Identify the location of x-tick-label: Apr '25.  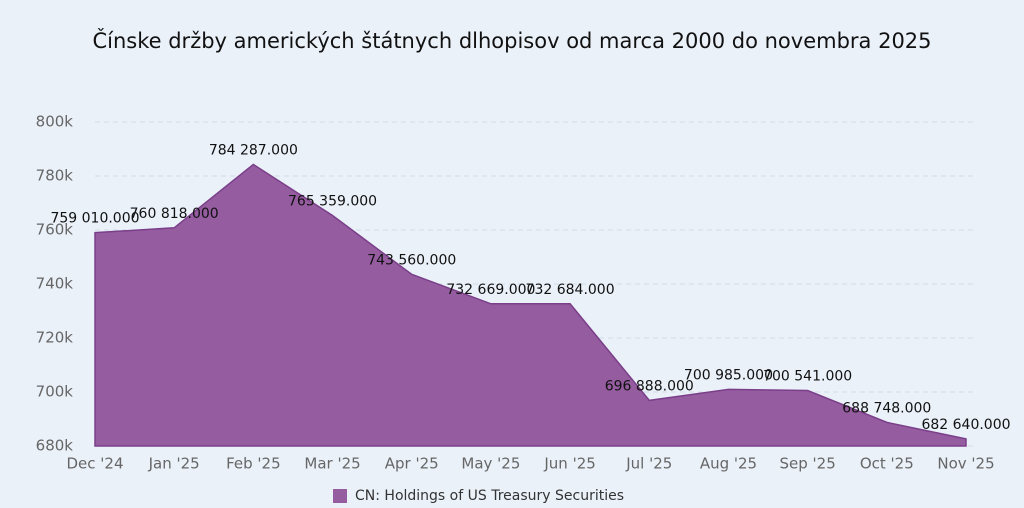
(412, 464).